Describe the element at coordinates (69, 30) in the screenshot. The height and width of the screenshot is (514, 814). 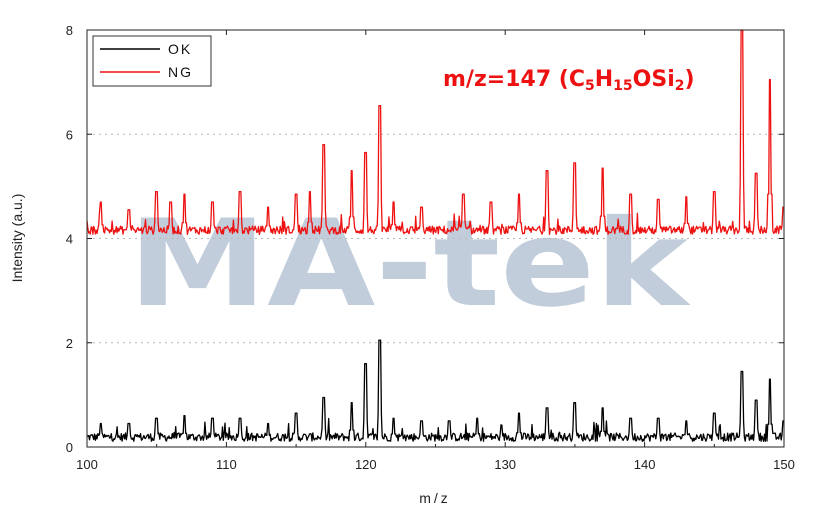
I see `y-tick-label: 8` at that location.